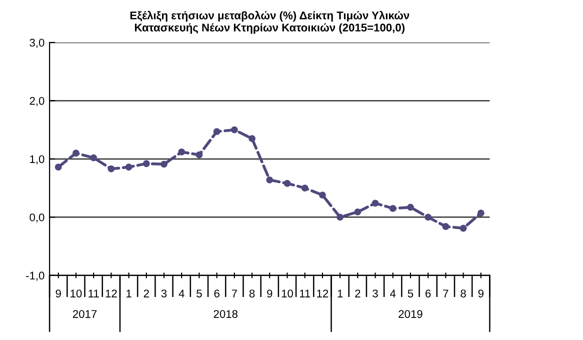 The width and height of the screenshot is (583, 340). What do you see at coordinates (35, 276) in the screenshot?
I see `y-tick-label: -1,0` at bounding box center [35, 276].